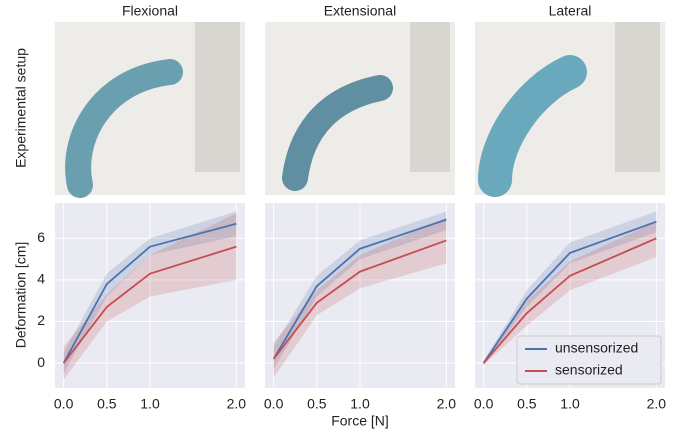 The height and width of the screenshot is (432, 683). Describe the element at coordinates (360, 421) in the screenshot. I see `x-axis-label: Force [N]` at that location.